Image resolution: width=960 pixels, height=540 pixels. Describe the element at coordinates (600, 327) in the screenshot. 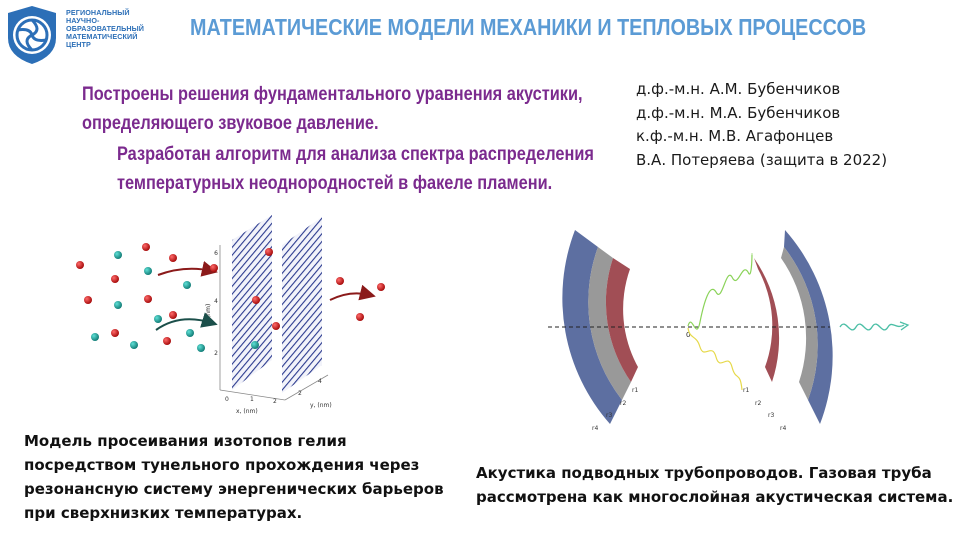

I see `left-wall-layers` at that location.